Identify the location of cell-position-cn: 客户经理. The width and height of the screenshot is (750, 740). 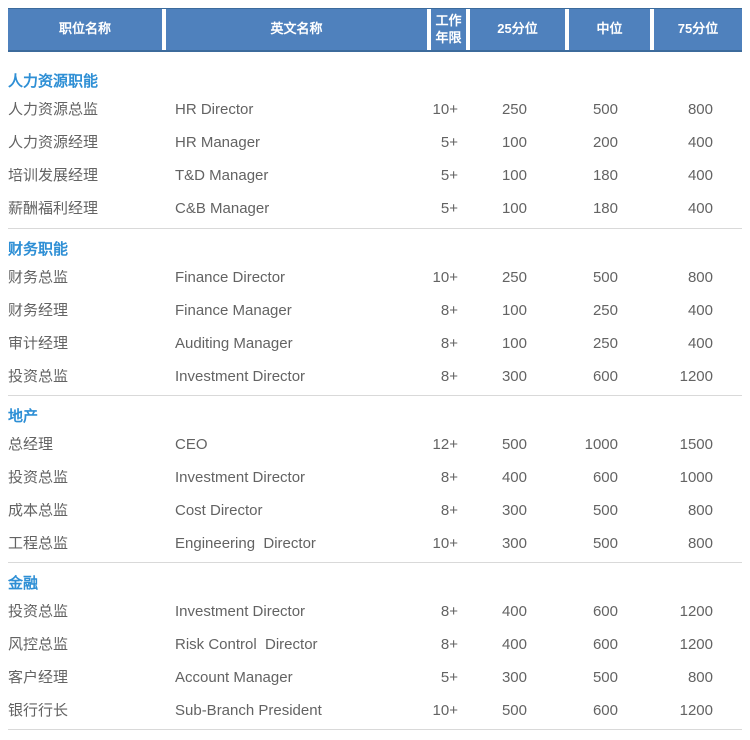
(38, 678).